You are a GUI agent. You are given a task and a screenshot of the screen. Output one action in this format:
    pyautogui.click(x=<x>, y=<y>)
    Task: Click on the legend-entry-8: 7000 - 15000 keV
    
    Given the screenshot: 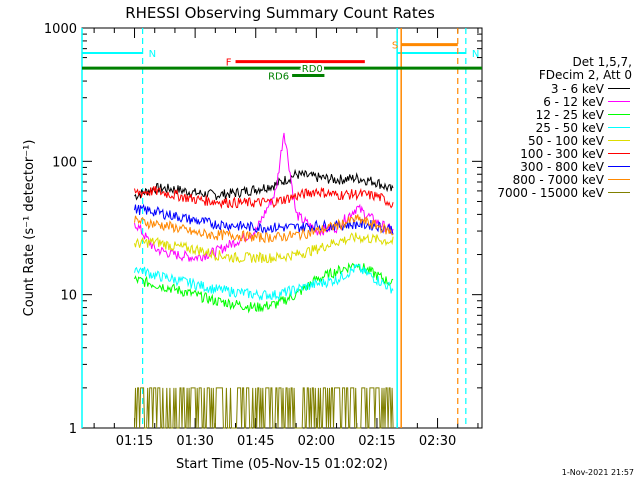 What is the action you would take?
    pyautogui.click(x=557, y=193)
    